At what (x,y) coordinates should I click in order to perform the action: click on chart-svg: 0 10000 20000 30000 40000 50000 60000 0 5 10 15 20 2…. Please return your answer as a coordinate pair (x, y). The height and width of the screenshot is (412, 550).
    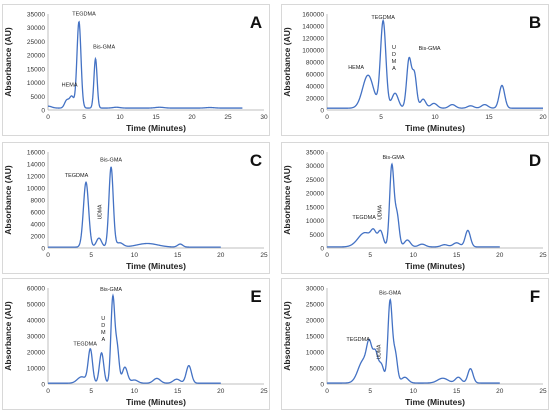
    Looking at the image, I should click on (135, 347).